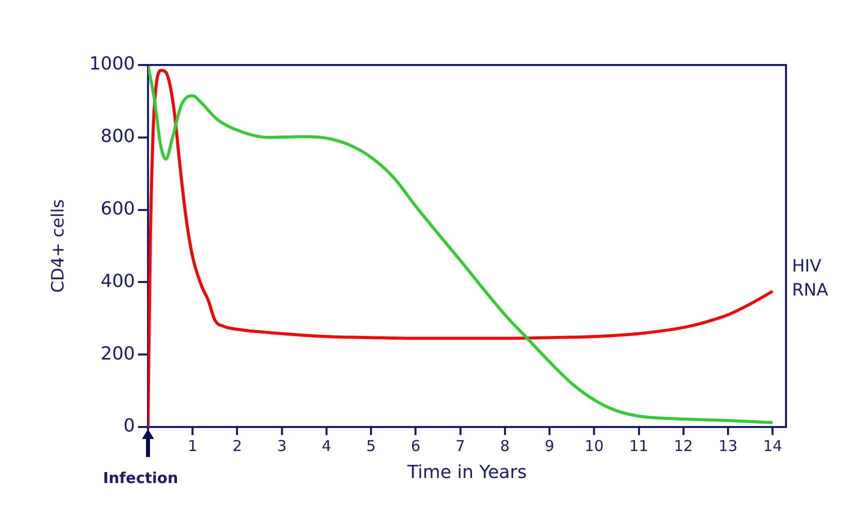 The height and width of the screenshot is (510, 854). I want to click on y-tick-label: 800, so click(117, 137).